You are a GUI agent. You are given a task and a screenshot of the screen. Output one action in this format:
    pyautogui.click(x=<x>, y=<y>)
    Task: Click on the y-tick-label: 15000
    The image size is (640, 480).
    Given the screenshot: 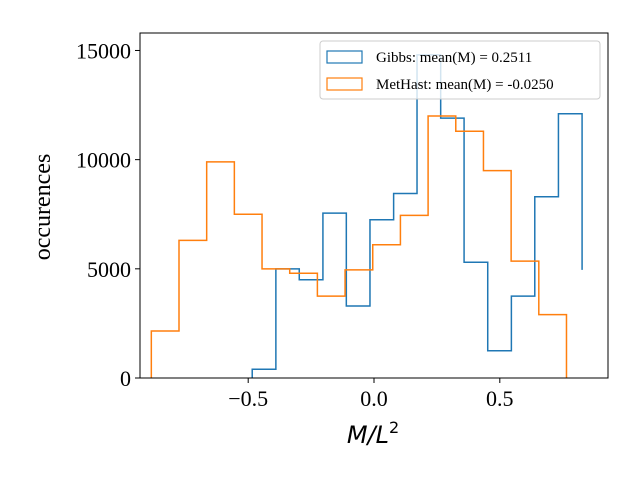 What is the action you would take?
    pyautogui.click(x=103, y=50)
    